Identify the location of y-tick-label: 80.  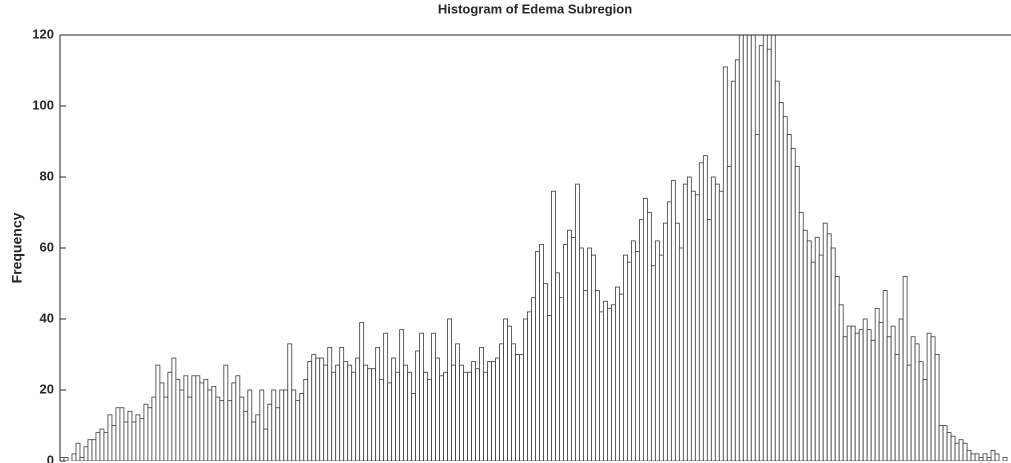
(47, 175).